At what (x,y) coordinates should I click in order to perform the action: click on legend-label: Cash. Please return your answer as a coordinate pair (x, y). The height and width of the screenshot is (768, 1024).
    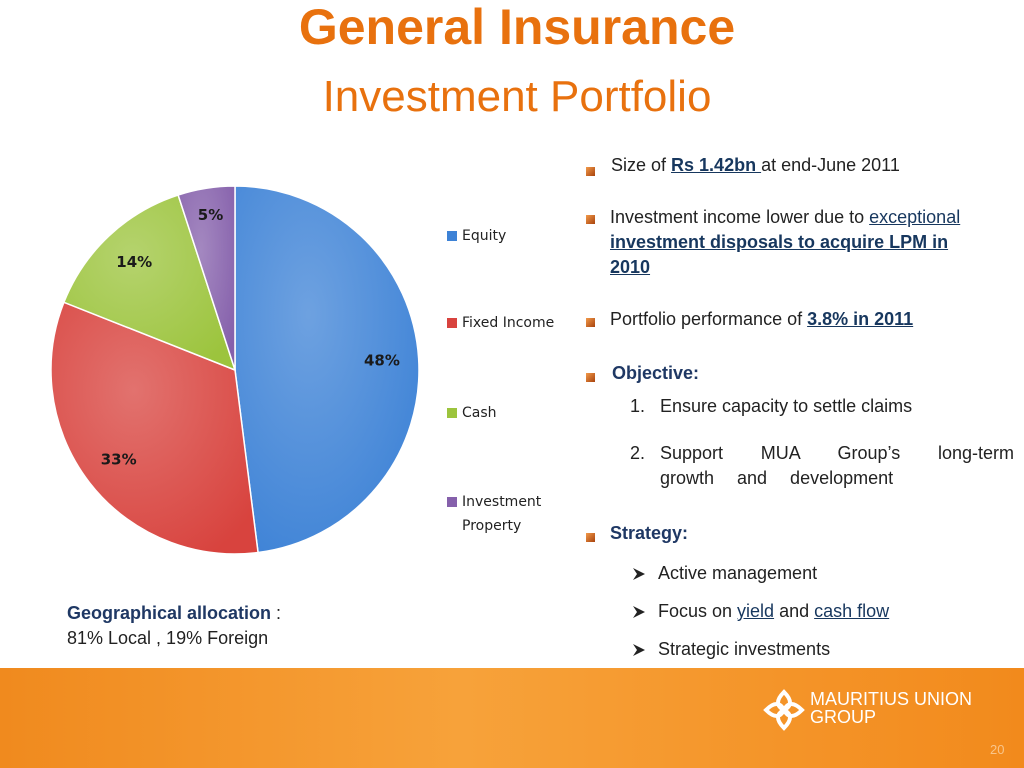
    Looking at the image, I should click on (479, 413).